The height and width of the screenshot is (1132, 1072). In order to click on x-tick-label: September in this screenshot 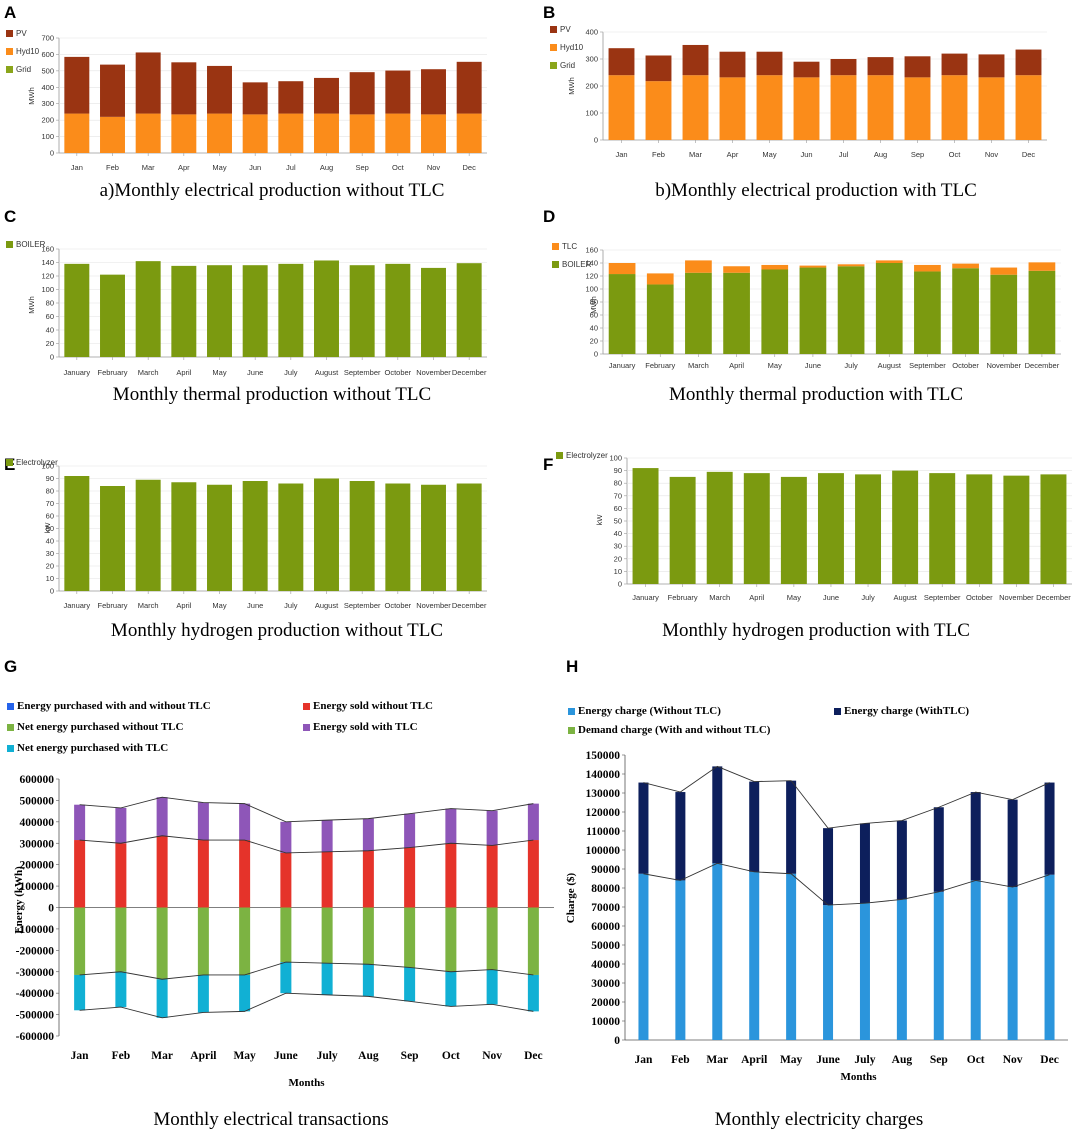, I will do `click(927, 365)`.